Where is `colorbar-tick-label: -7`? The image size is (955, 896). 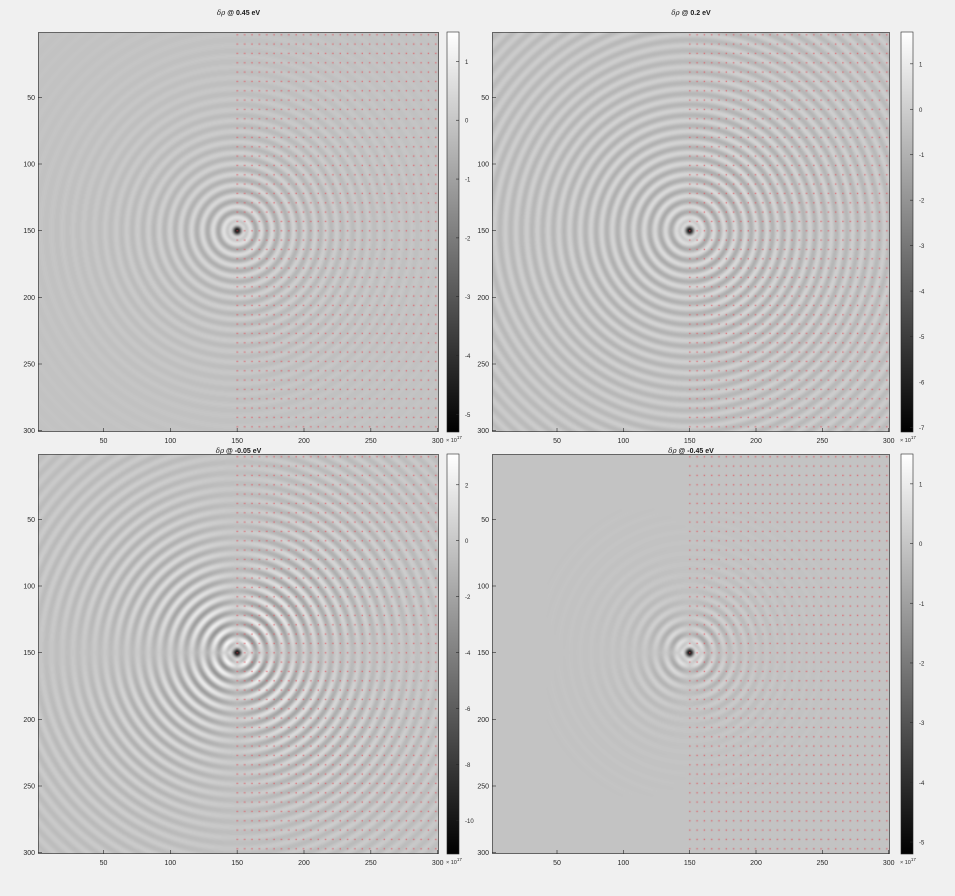
colorbar-tick-label: -7 is located at coordinates (922, 429).